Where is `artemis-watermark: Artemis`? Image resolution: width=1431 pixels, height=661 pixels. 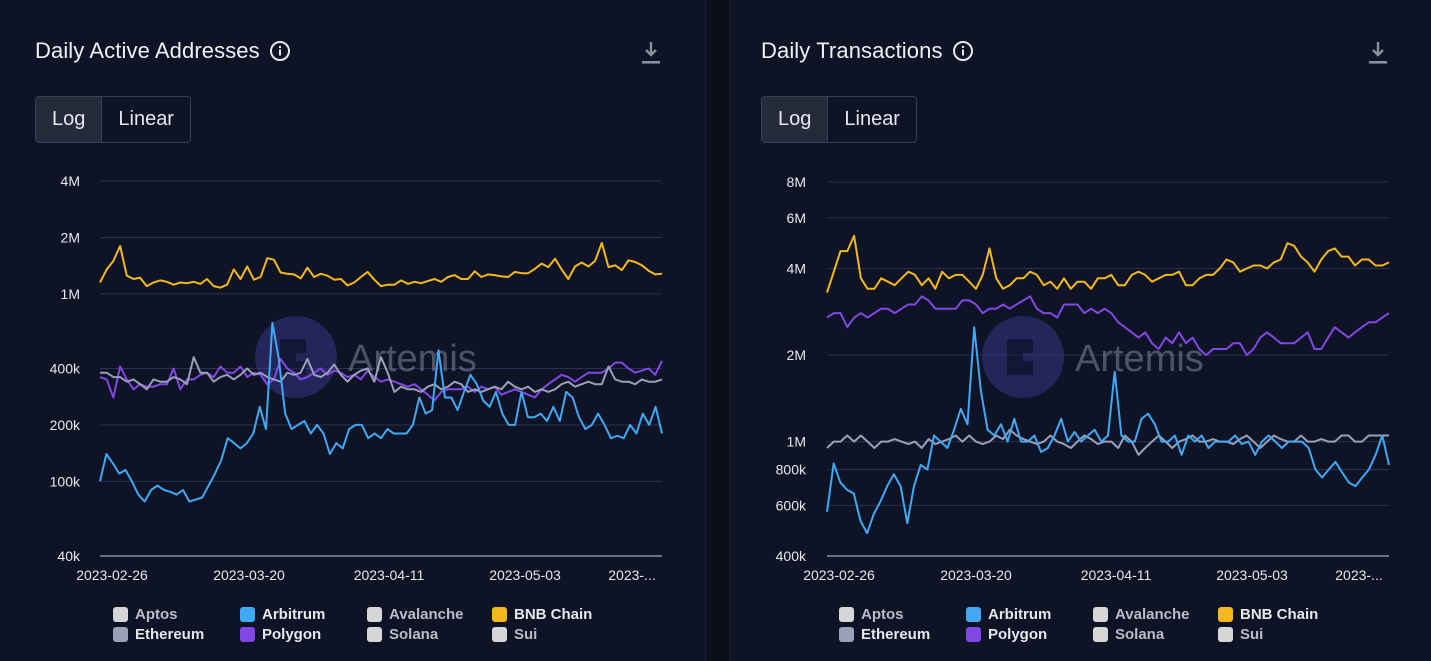 artemis-watermark: Artemis is located at coordinates (1093, 357).